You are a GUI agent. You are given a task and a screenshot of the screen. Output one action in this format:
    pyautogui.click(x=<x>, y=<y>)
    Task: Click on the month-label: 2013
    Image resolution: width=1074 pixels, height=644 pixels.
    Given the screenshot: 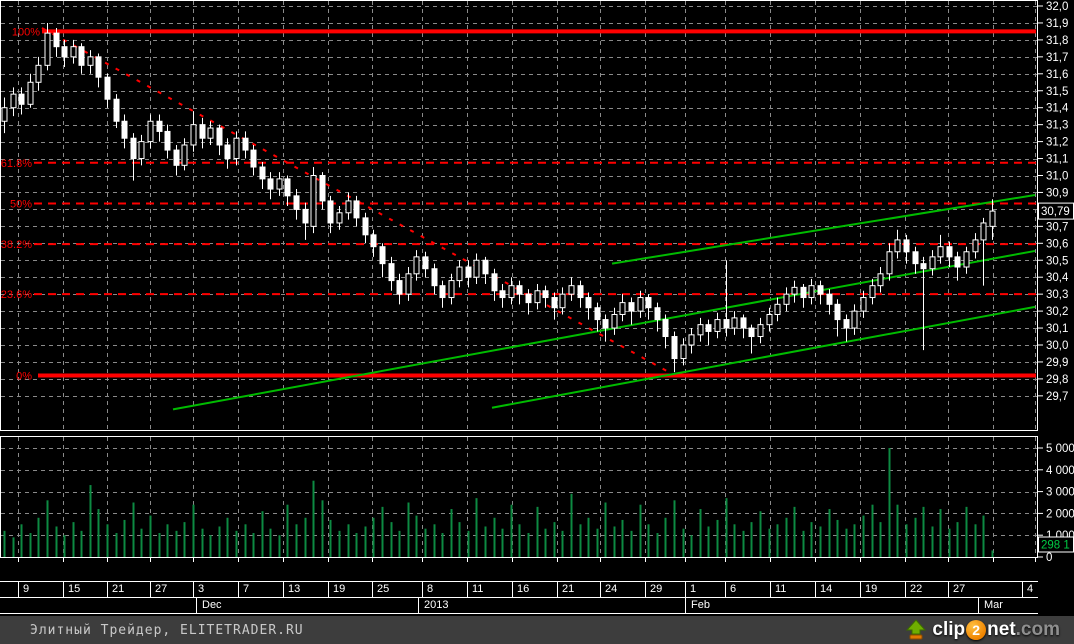 What is the action you would take?
    pyautogui.click(x=436, y=605)
    